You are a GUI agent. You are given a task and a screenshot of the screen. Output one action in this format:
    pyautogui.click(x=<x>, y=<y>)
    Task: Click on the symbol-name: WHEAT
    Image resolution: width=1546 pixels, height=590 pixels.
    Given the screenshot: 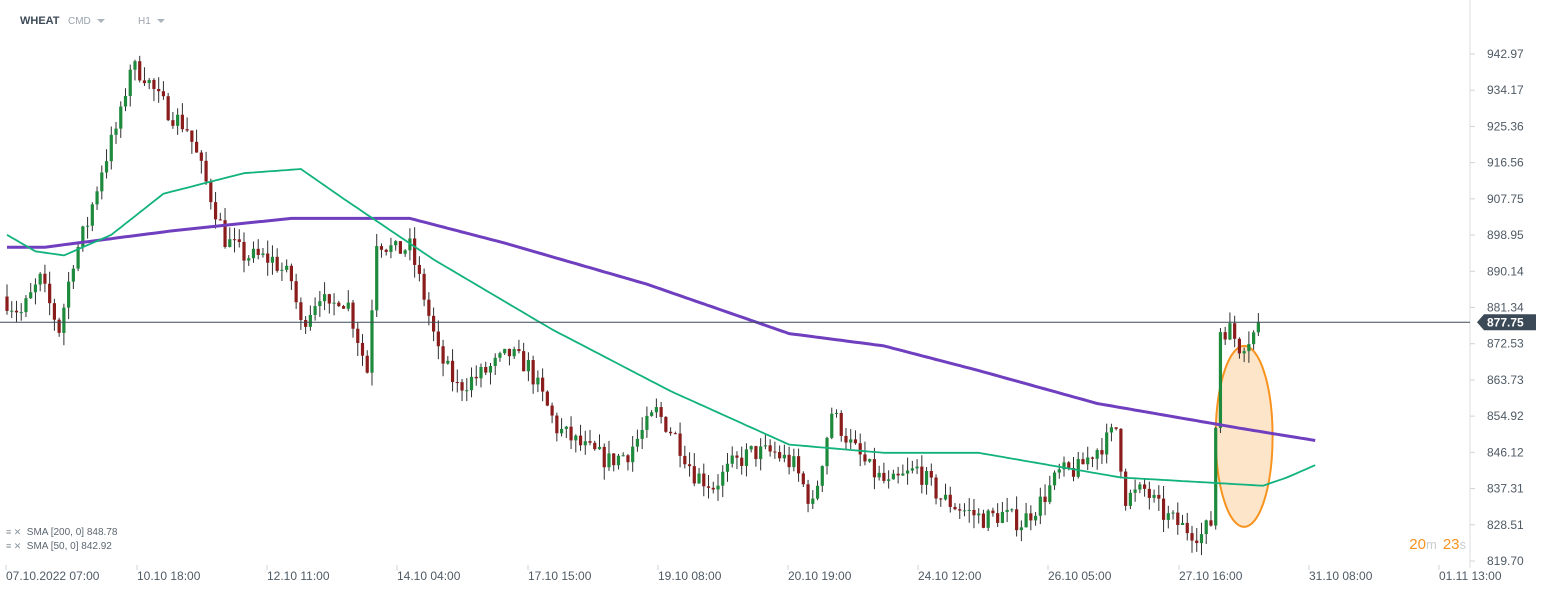 What is the action you would take?
    pyautogui.click(x=40, y=21)
    